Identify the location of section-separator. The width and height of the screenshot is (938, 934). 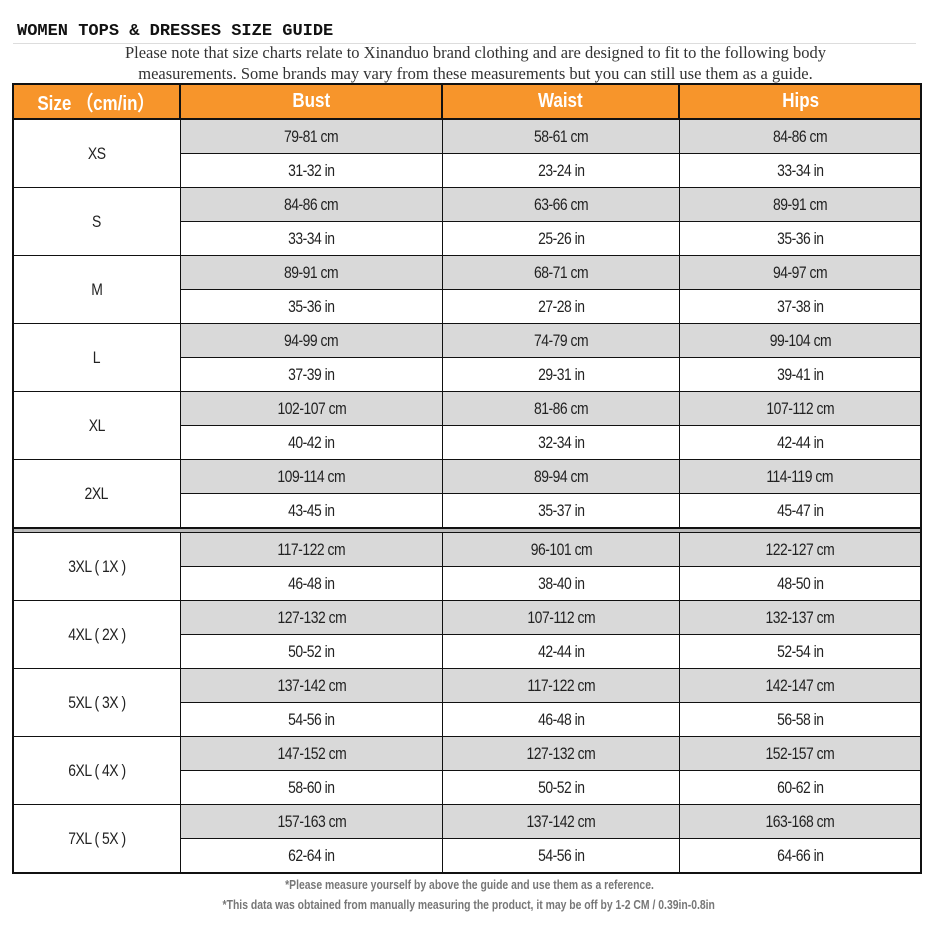
(467, 530).